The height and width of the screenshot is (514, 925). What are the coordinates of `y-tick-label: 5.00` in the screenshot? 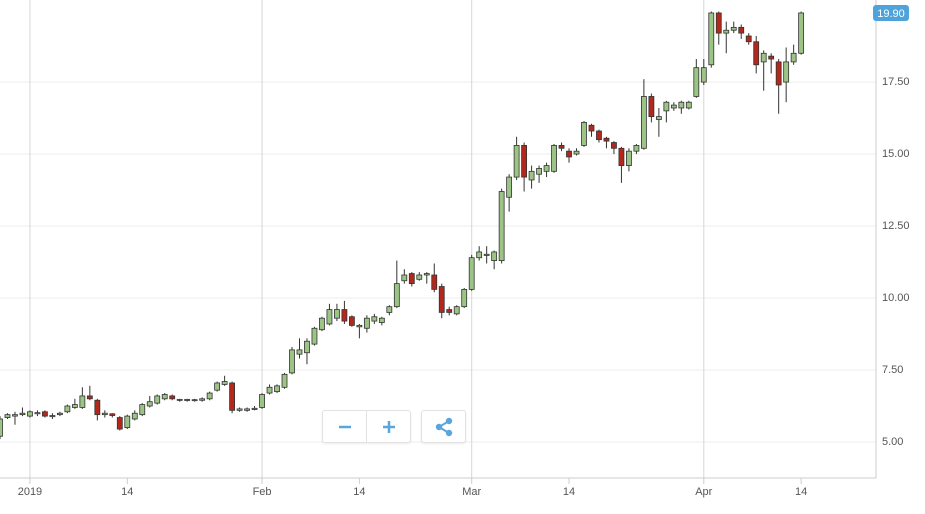 It's located at (892, 442).